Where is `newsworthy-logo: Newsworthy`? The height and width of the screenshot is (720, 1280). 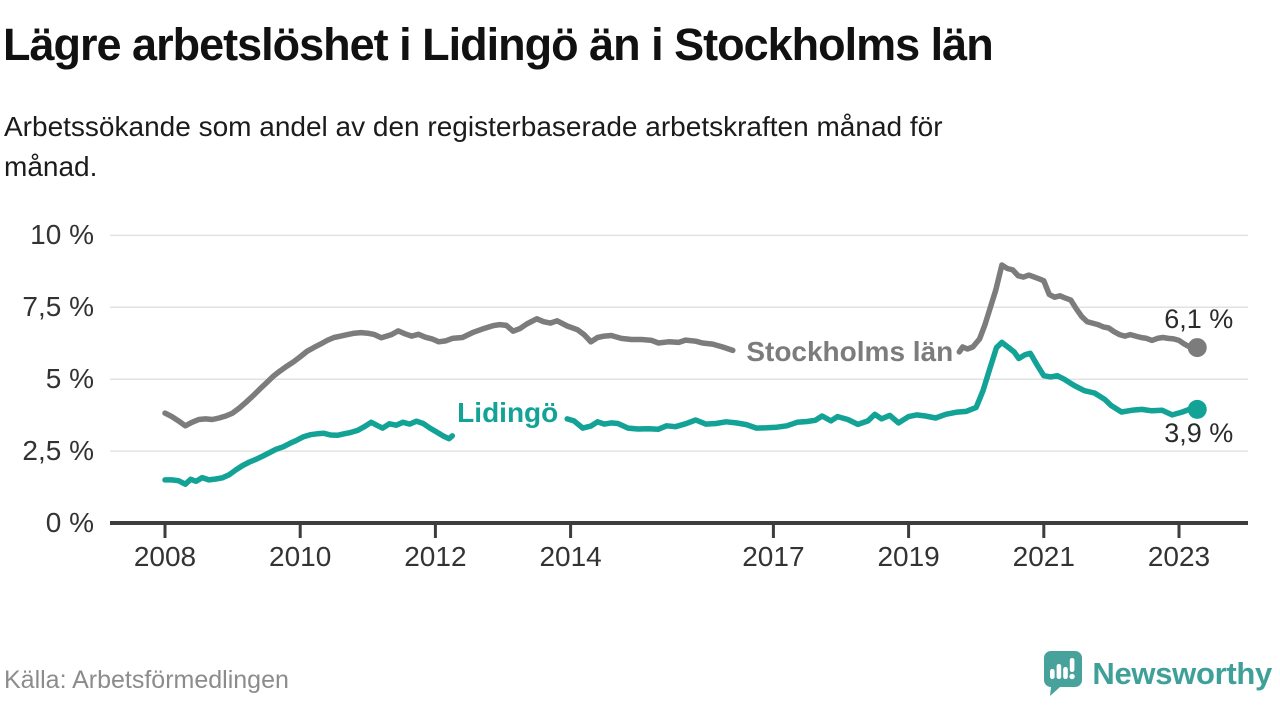
newsworthy-logo: Newsworthy is located at coordinates (1157, 673).